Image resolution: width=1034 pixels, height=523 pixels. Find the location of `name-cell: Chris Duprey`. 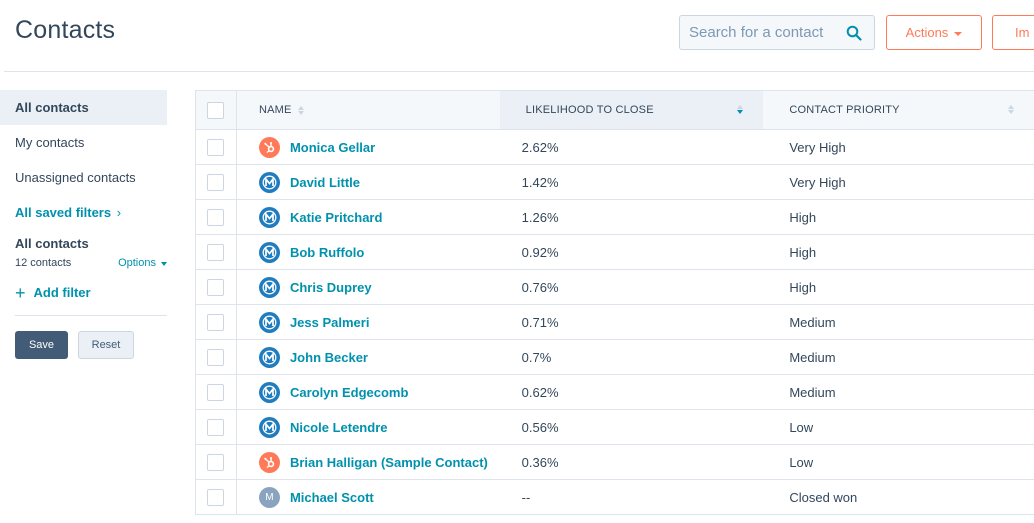

name-cell: Chris Duprey is located at coordinates (367, 287).